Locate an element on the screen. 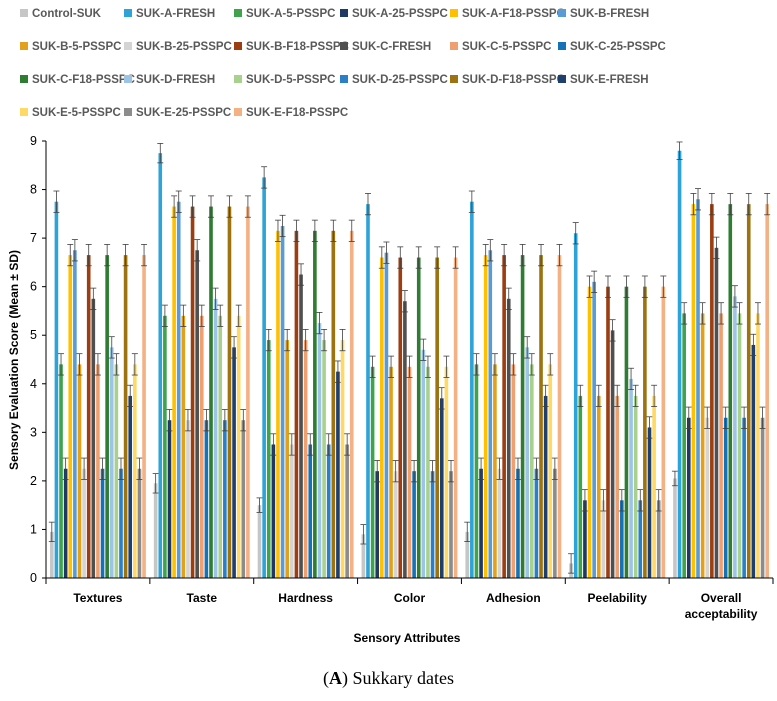 The image size is (777, 701). legend-label: SUK-C-FRESH is located at coordinates (391, 47).